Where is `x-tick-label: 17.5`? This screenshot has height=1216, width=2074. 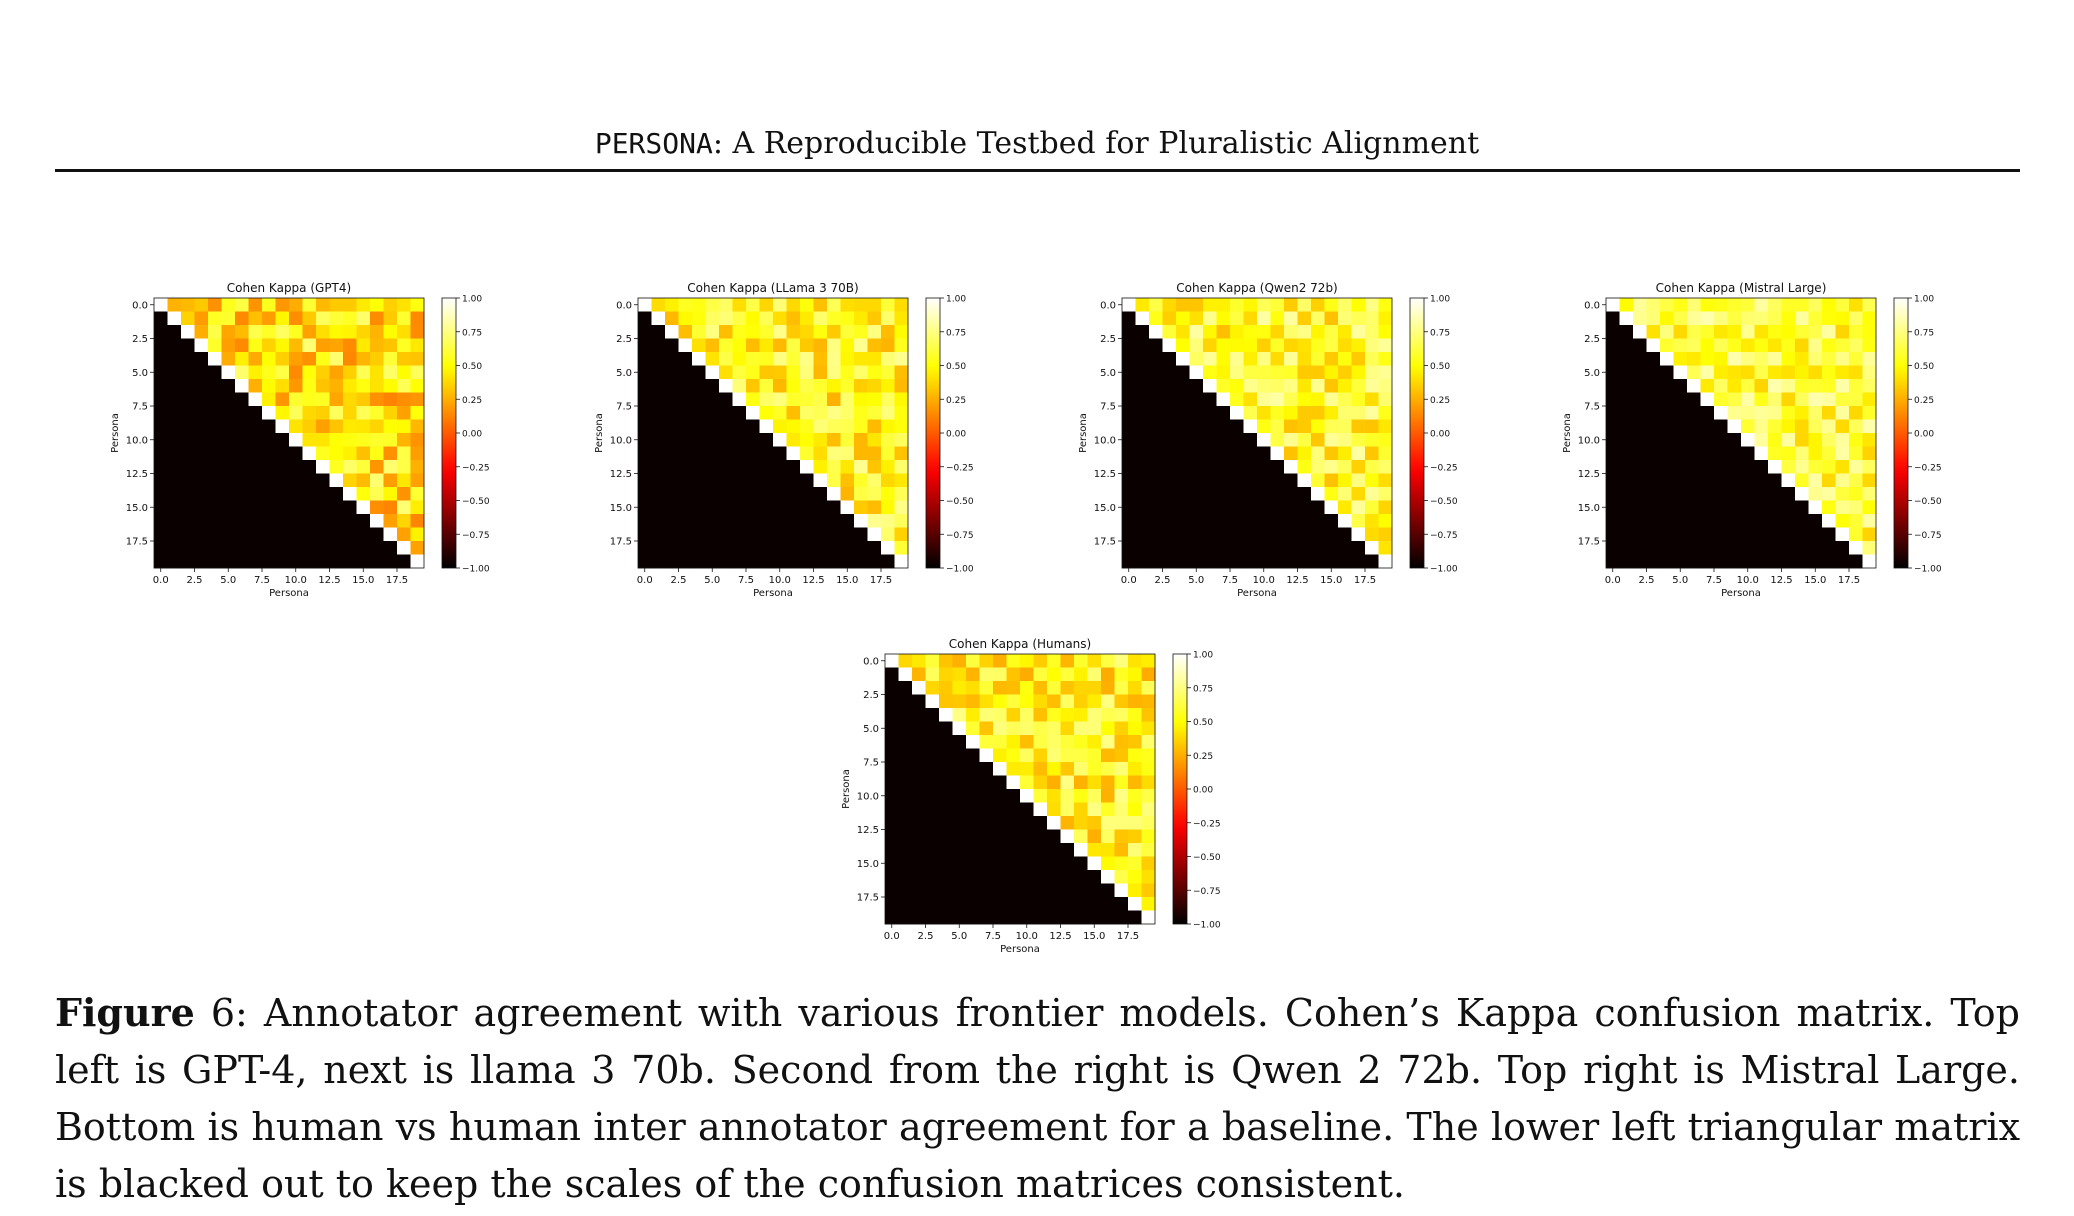 x-tick-label: 17.5 is located at coordinates (397, 580).